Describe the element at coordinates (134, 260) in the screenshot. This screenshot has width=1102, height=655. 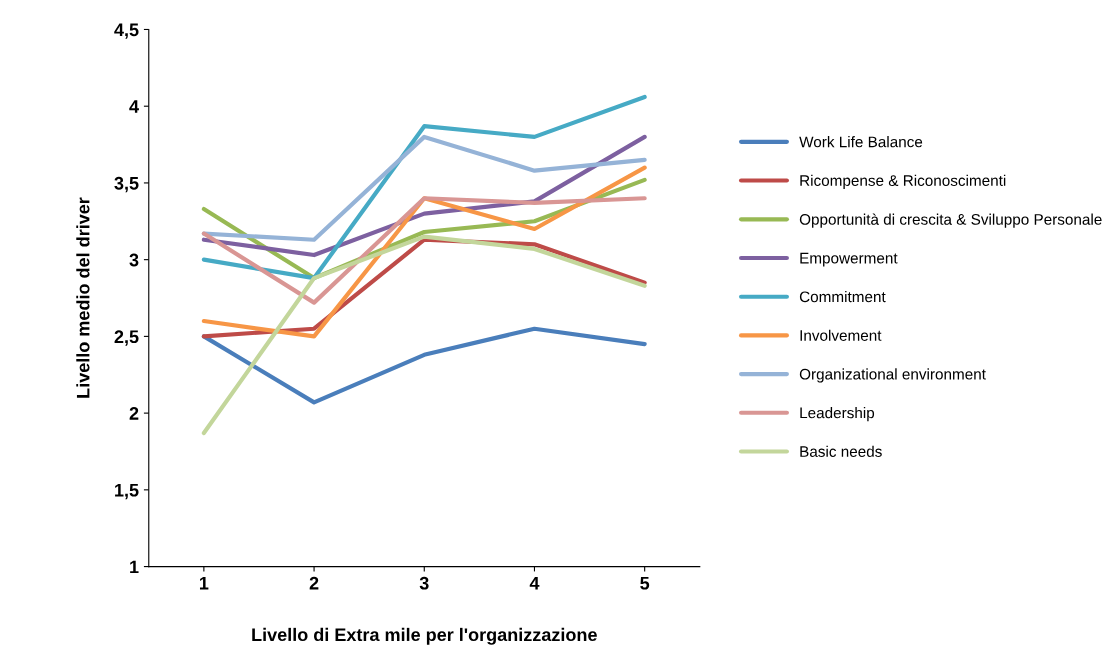
I see `y-tick-label: 3` at that location.